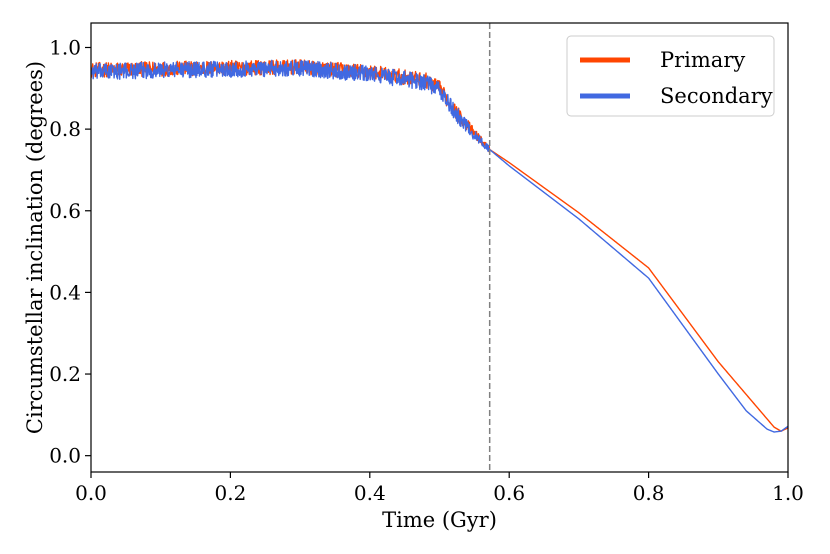 This screenshot has width=830, height=554. I want to click on y-tick-label: 0.6, so click(65, 211).